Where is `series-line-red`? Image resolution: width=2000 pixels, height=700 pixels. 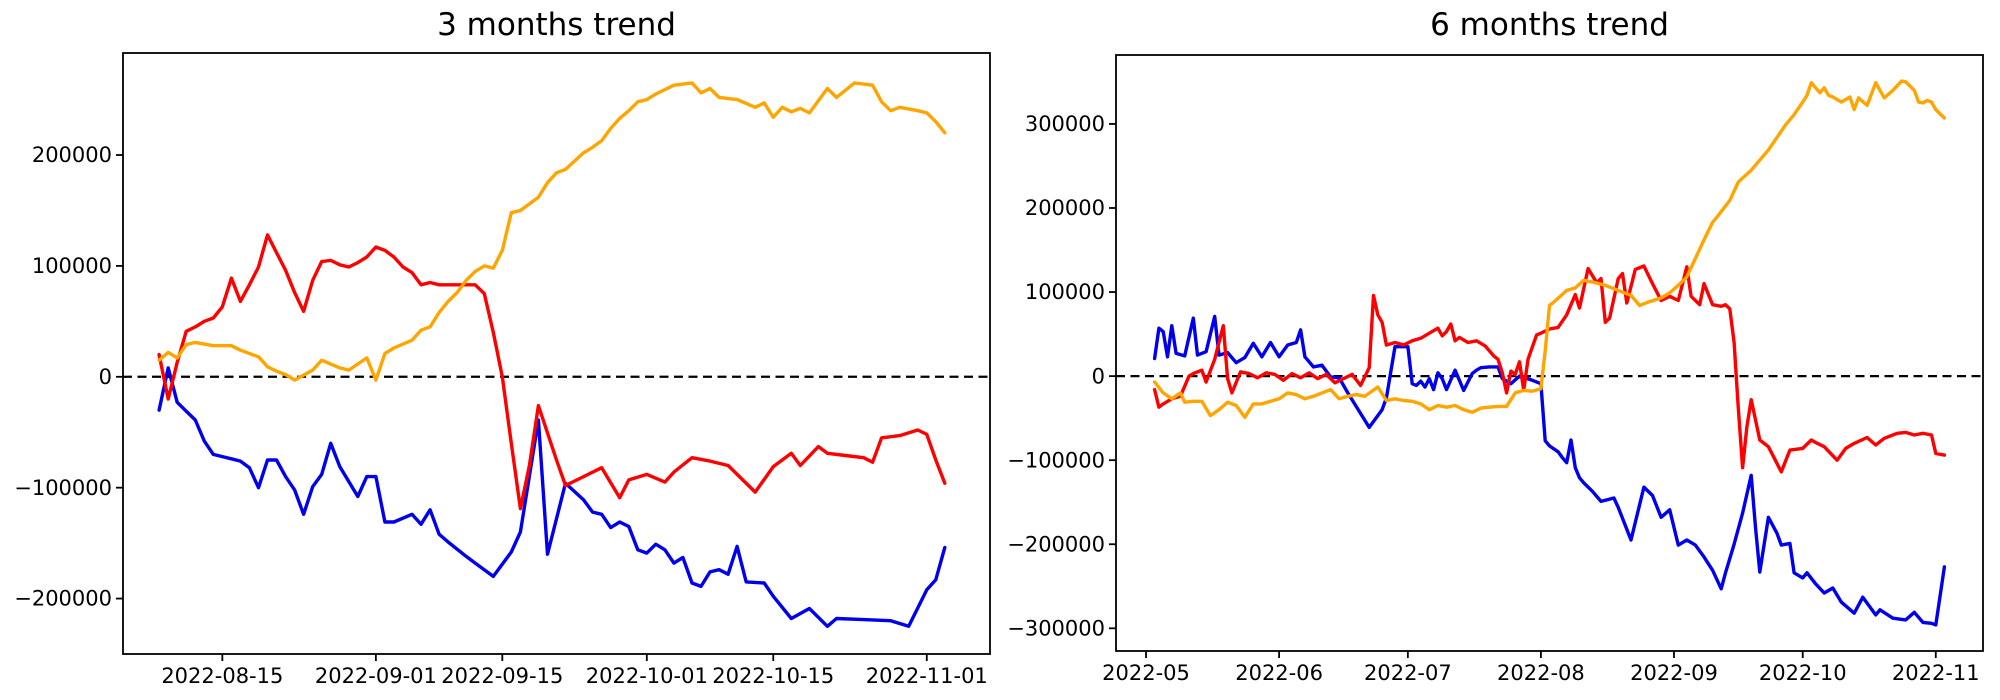 series-line-red is located at coordinates (1549, 369).